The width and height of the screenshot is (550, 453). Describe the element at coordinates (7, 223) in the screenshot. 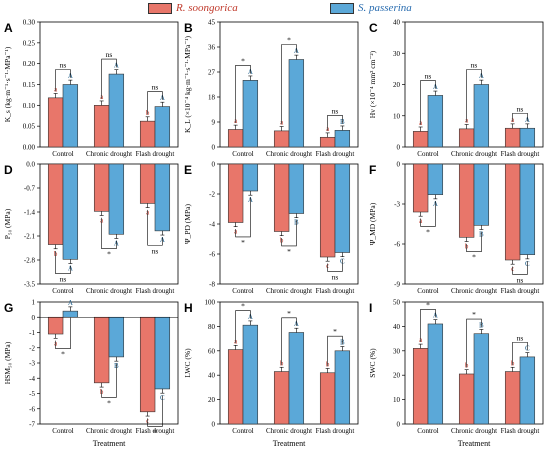

I see `y-axis-label: P₅₀ (MPa)` at that location.